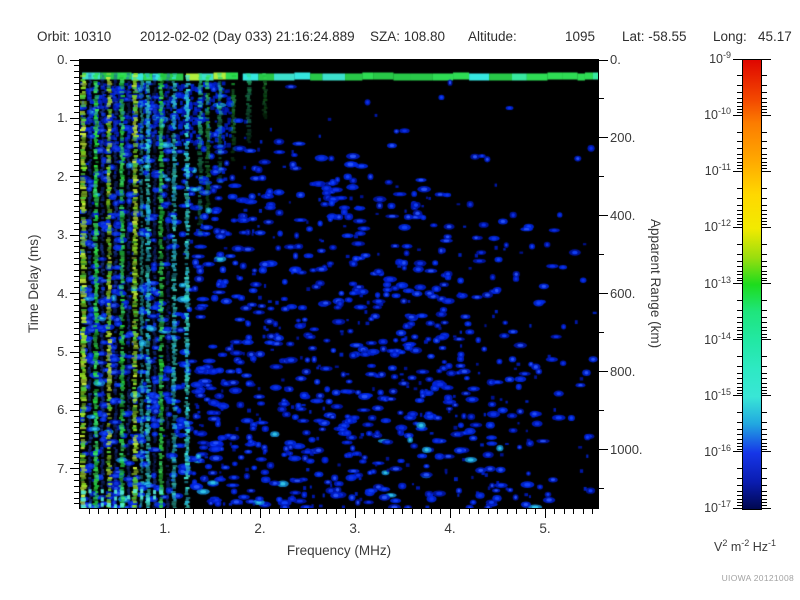 The image size is (800, 600). What do you see at coordinates (623, 293) in the screenshot?
I see `right-tick-label: 600.` at bounding box center [623, 293].